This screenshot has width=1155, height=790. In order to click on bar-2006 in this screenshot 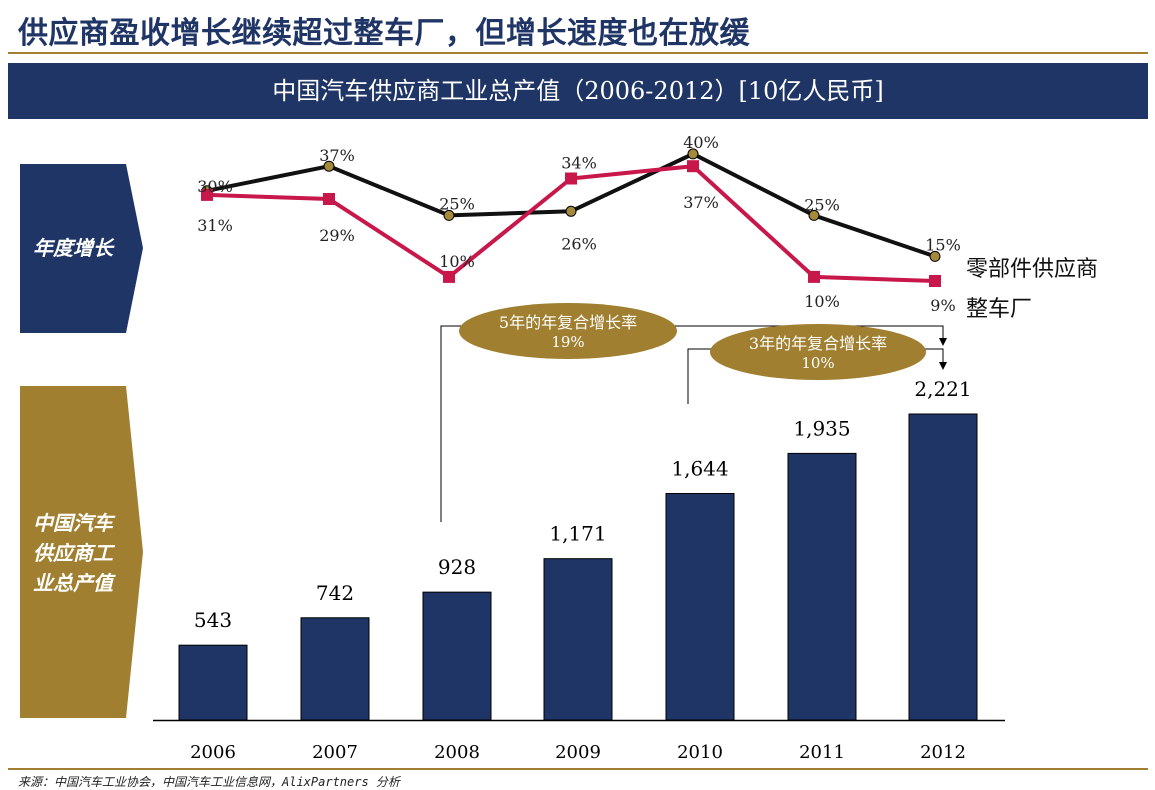, I will do `click(213, 682)`.